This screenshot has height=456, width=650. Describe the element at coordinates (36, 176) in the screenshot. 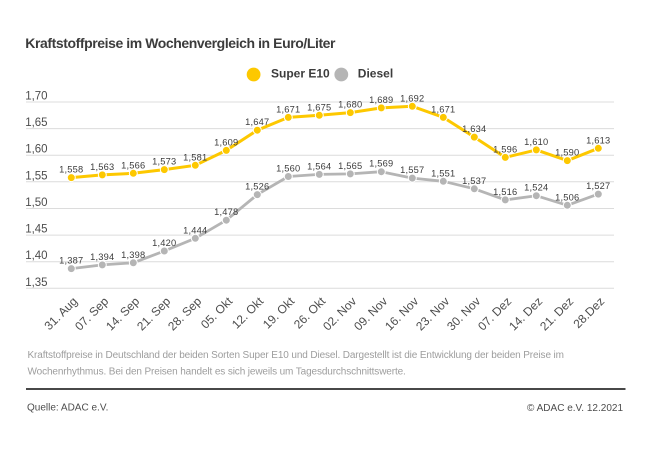

I see `svg-text: 1,55` at that location.